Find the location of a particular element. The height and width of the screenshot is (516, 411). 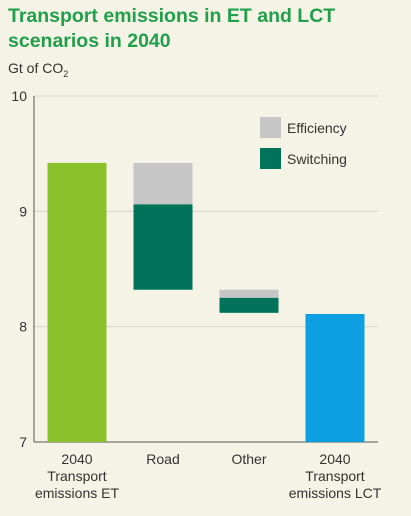

legend-label-switching: Switching is located at coordinates (317, 159).